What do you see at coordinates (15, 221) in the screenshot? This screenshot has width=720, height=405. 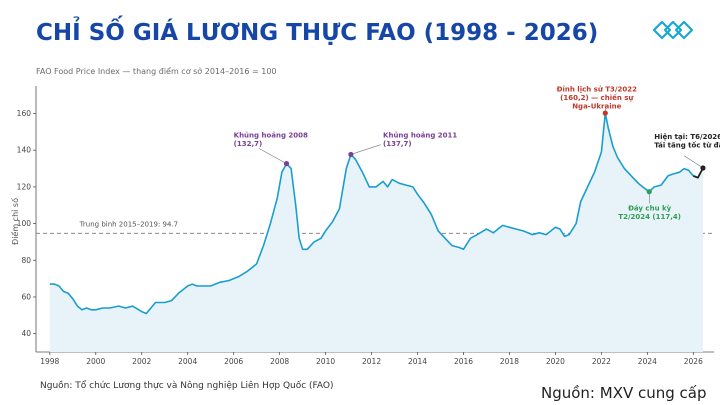 I see `y-axis-label: Điểm chỉ số` at bounding box center [15, 221].